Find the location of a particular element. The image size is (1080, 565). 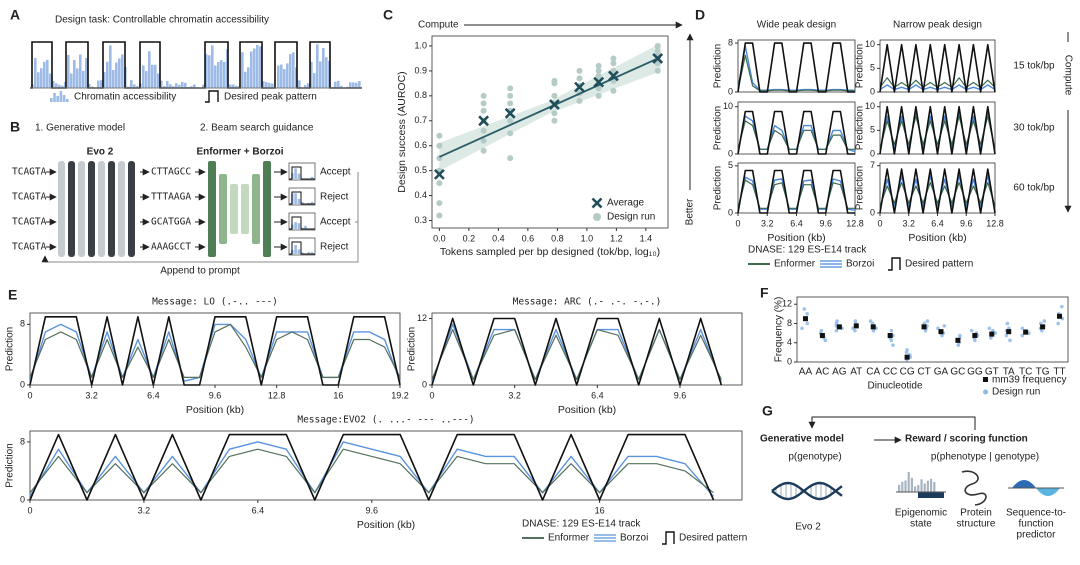

seqfunc-wave-up is located at coordinates (1024, 484).